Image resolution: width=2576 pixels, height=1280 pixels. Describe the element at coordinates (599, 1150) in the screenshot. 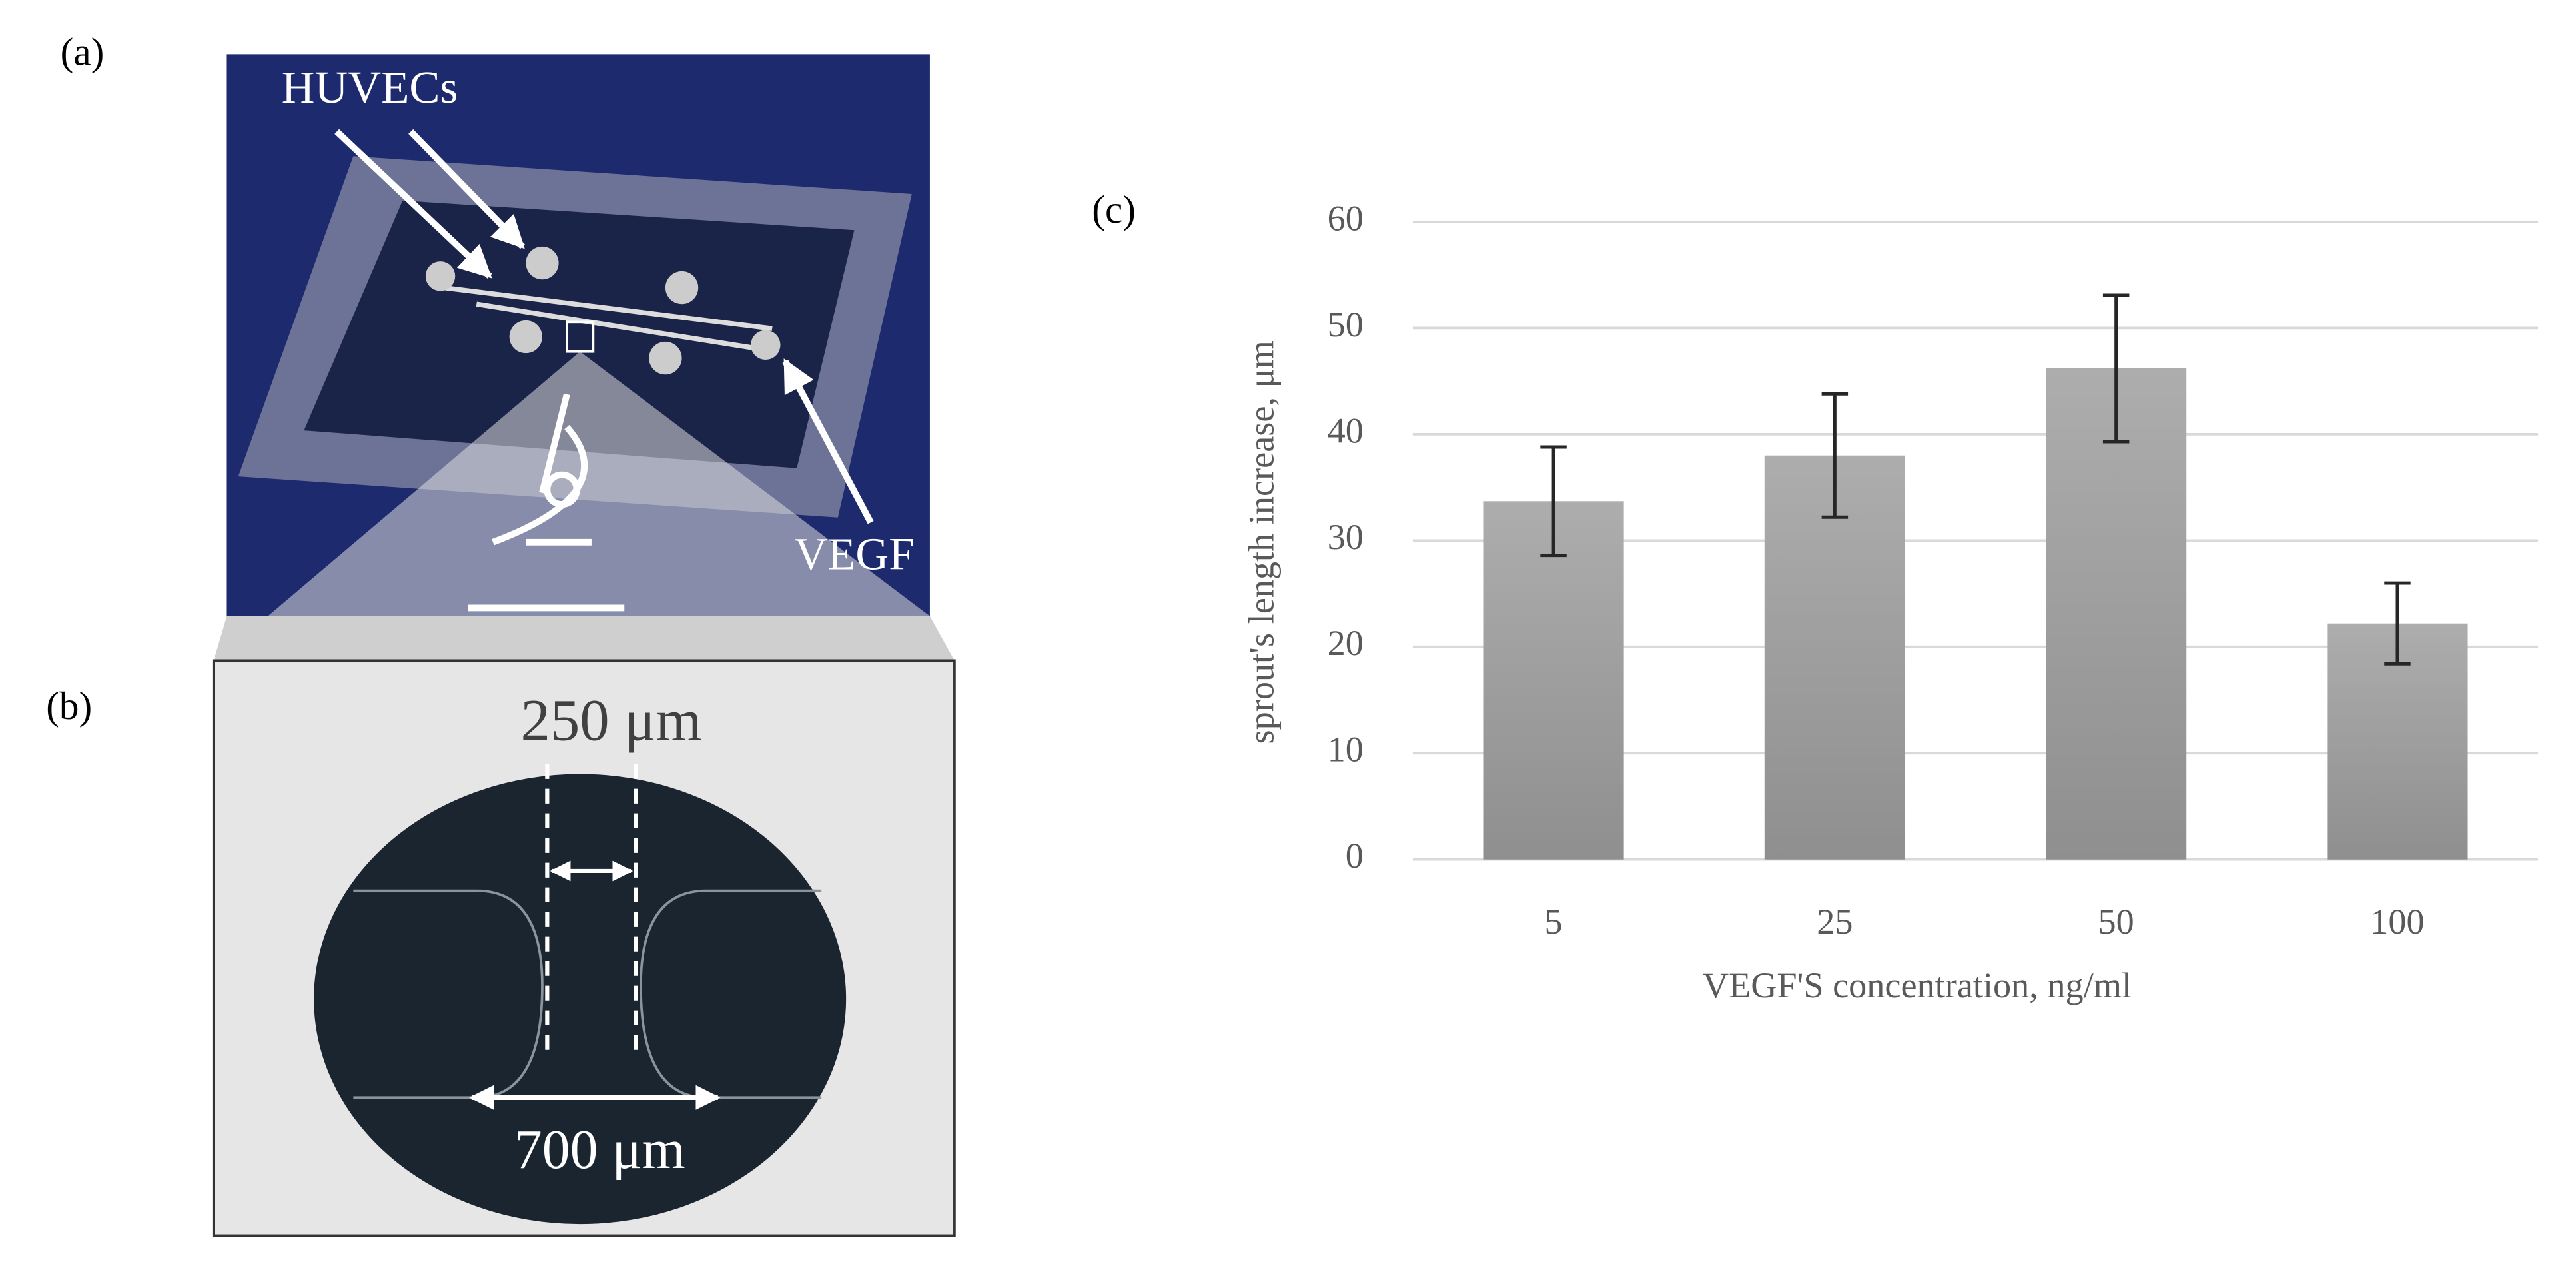

I see `dimension-label: 700 μm` at that location.